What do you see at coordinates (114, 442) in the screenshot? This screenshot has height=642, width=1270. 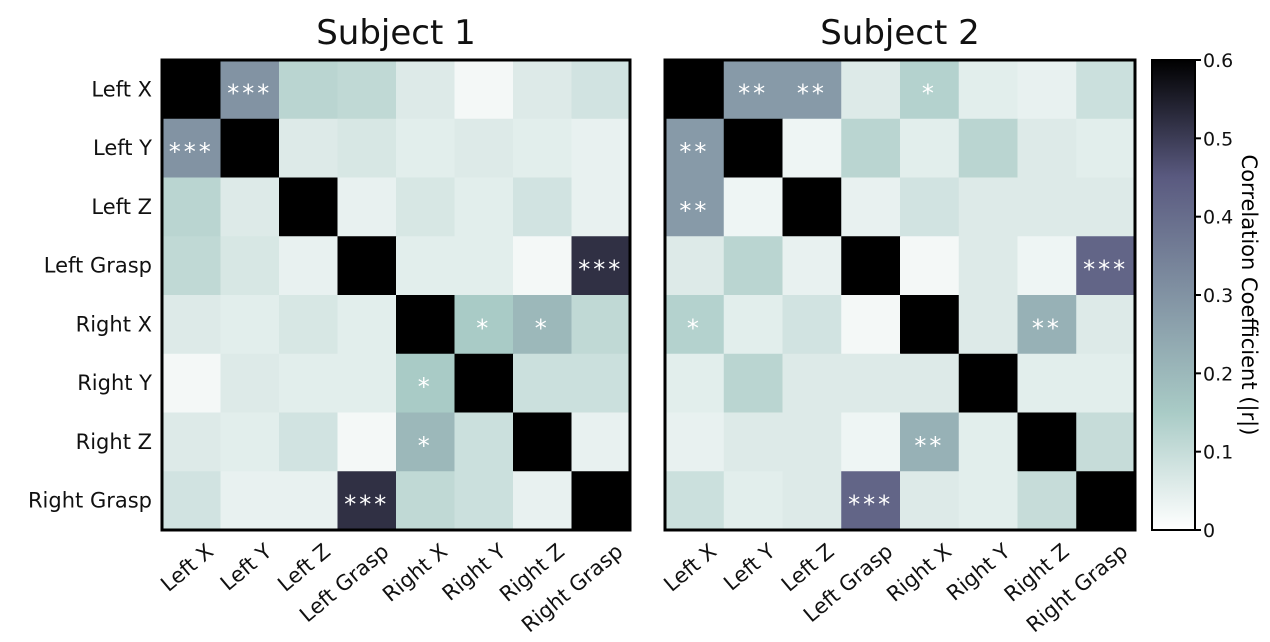 I see `row-label: Right Z` at bounding box center [114, 442].